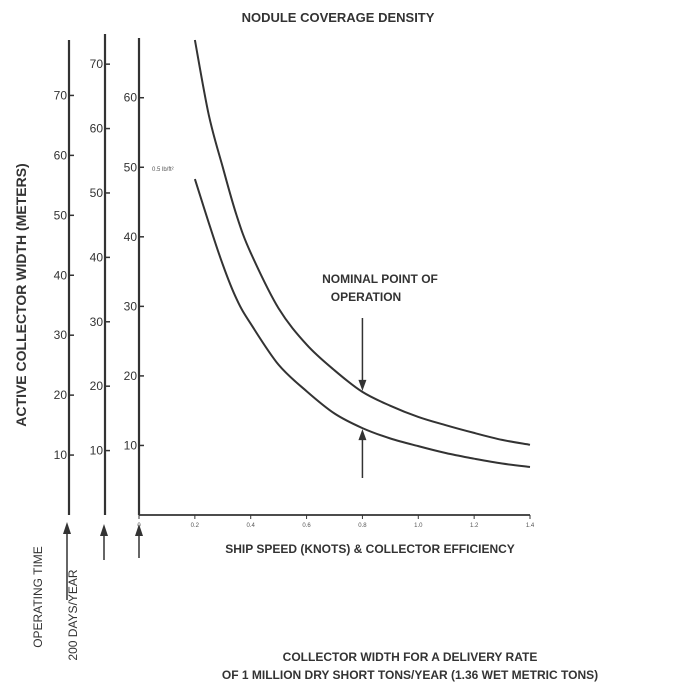  Describe the element at coordinates (104, 530) in the screenshot. I see `days-arrow-head` at that location.